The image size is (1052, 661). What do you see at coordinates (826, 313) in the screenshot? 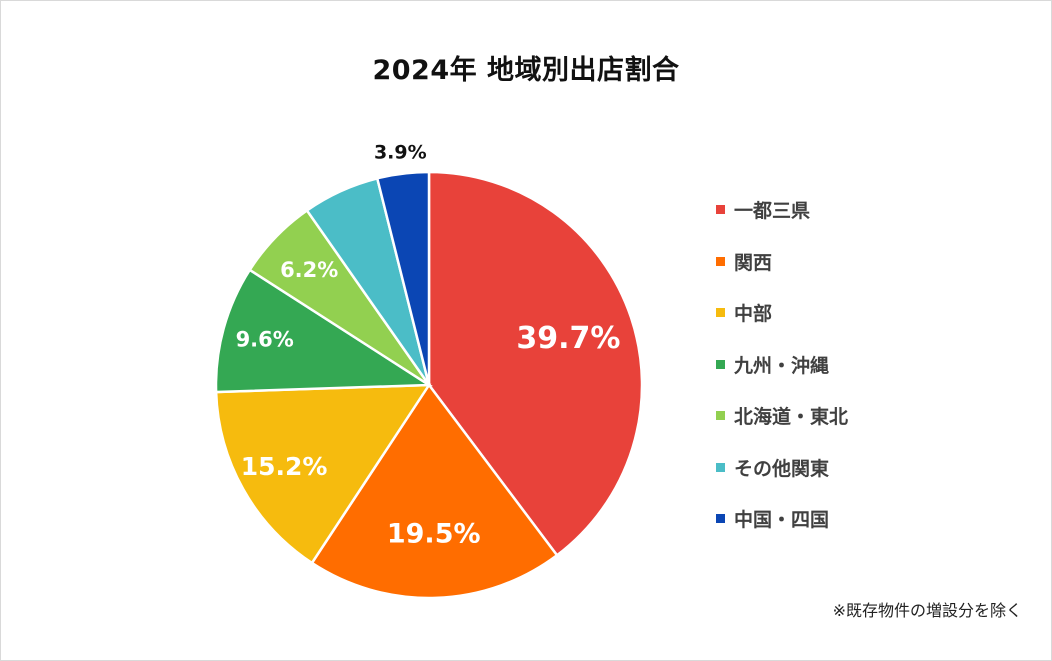
I see `legend-item-3: 中部` at bounding box center [826, 313].